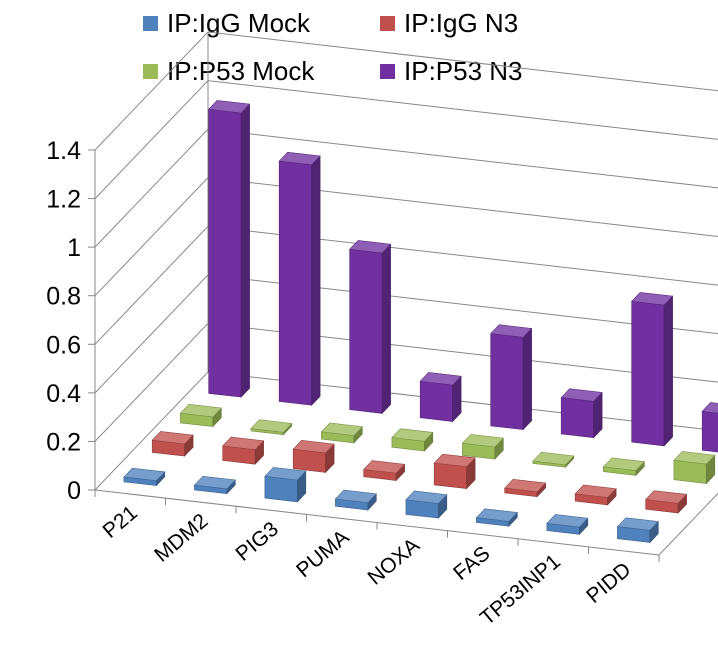  I want to click on y-tick-label: 1.2, so click(63, 200).